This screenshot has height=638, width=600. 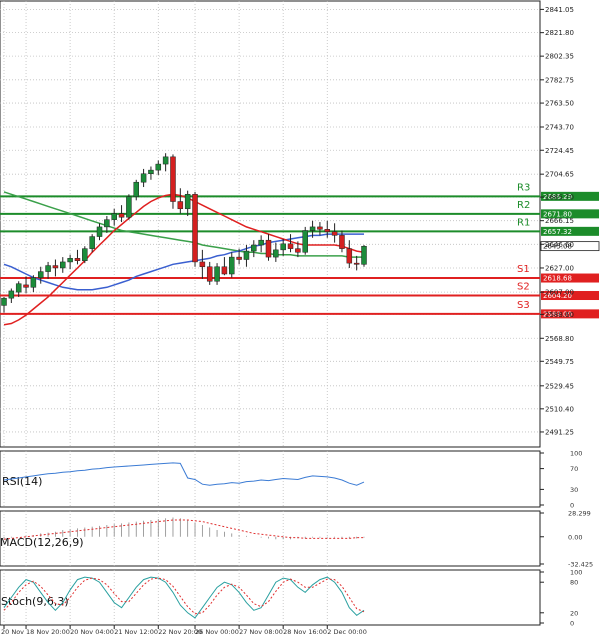 I want to click on macd-tick-label: 28.299, so click(x=579, y=514).